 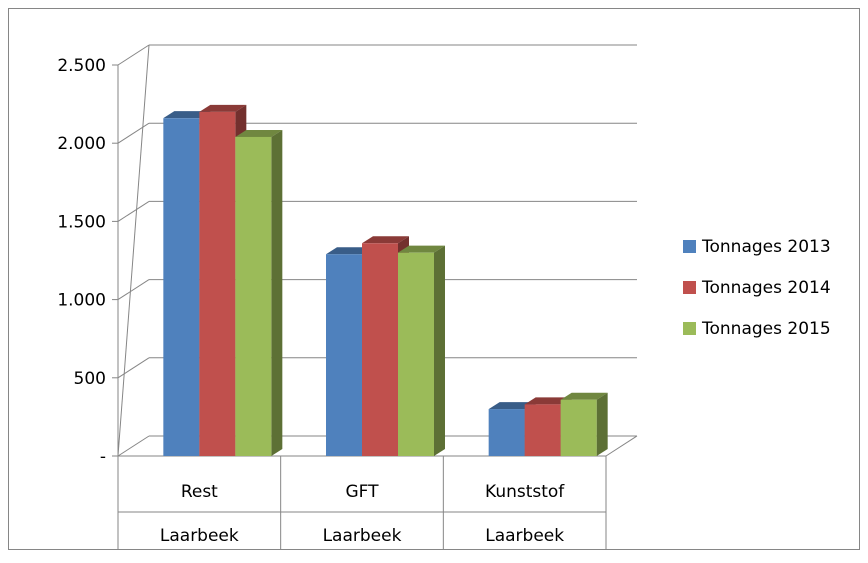 I want to click on x-axis: Rest Laarbeek GFT Laarbeek Kunststof Laarbeek, so click(x=362, y=502).